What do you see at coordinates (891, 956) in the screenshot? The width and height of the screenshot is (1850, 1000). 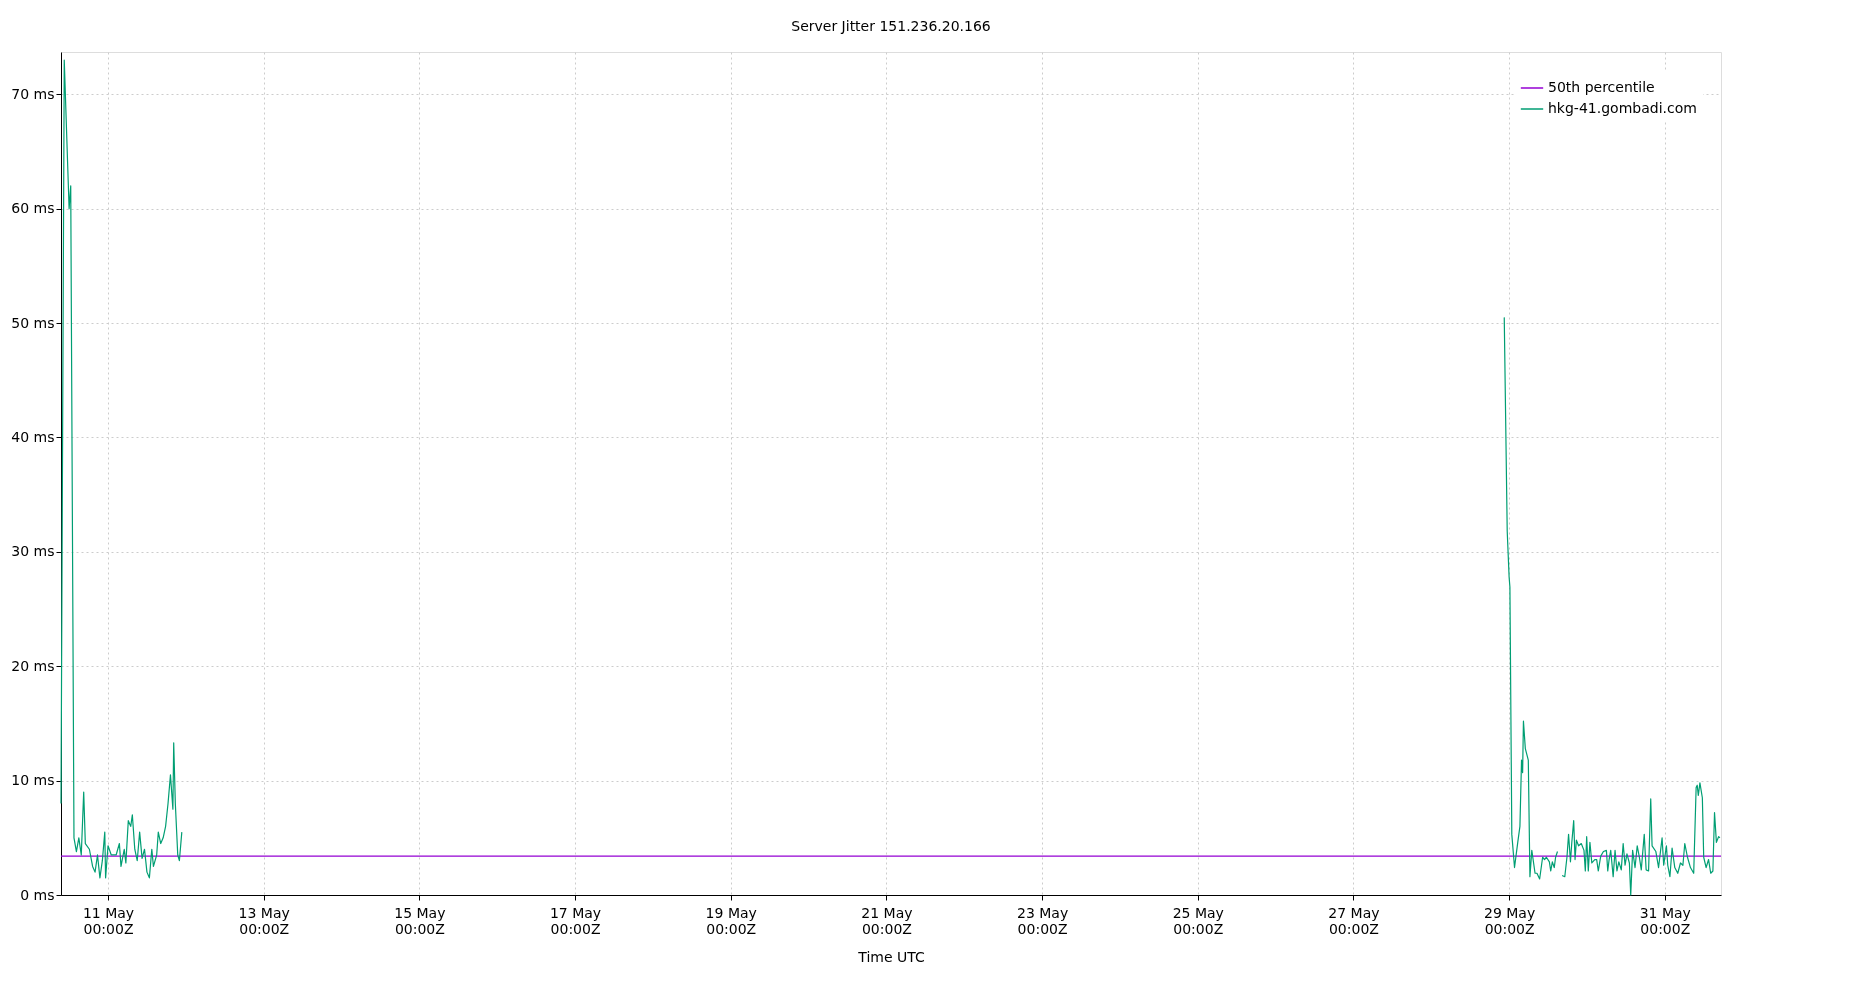 I see `x-axis-title: Time UTC` at bounding box center [891, 956].